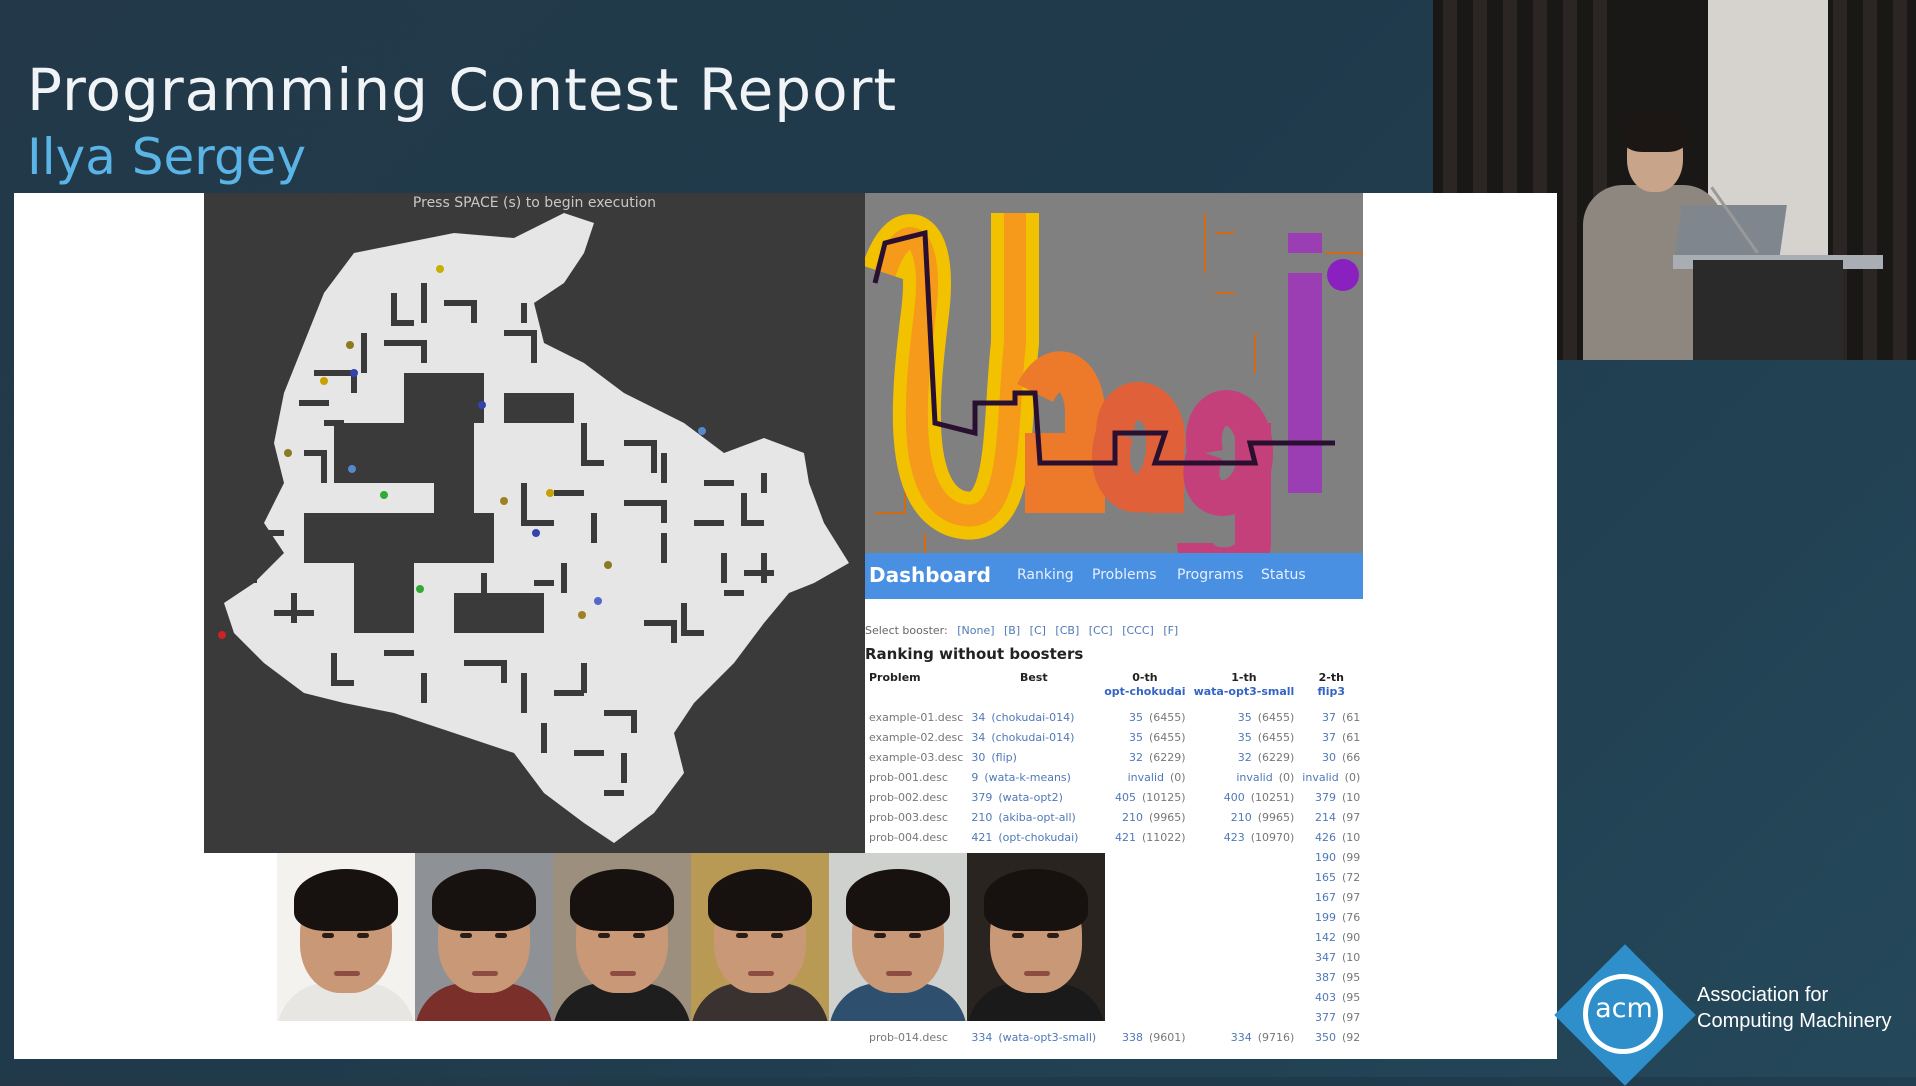 This screenshot has width=1916, height=1086. I want to click on table-row: 377 (97, so click(1114, 1017).